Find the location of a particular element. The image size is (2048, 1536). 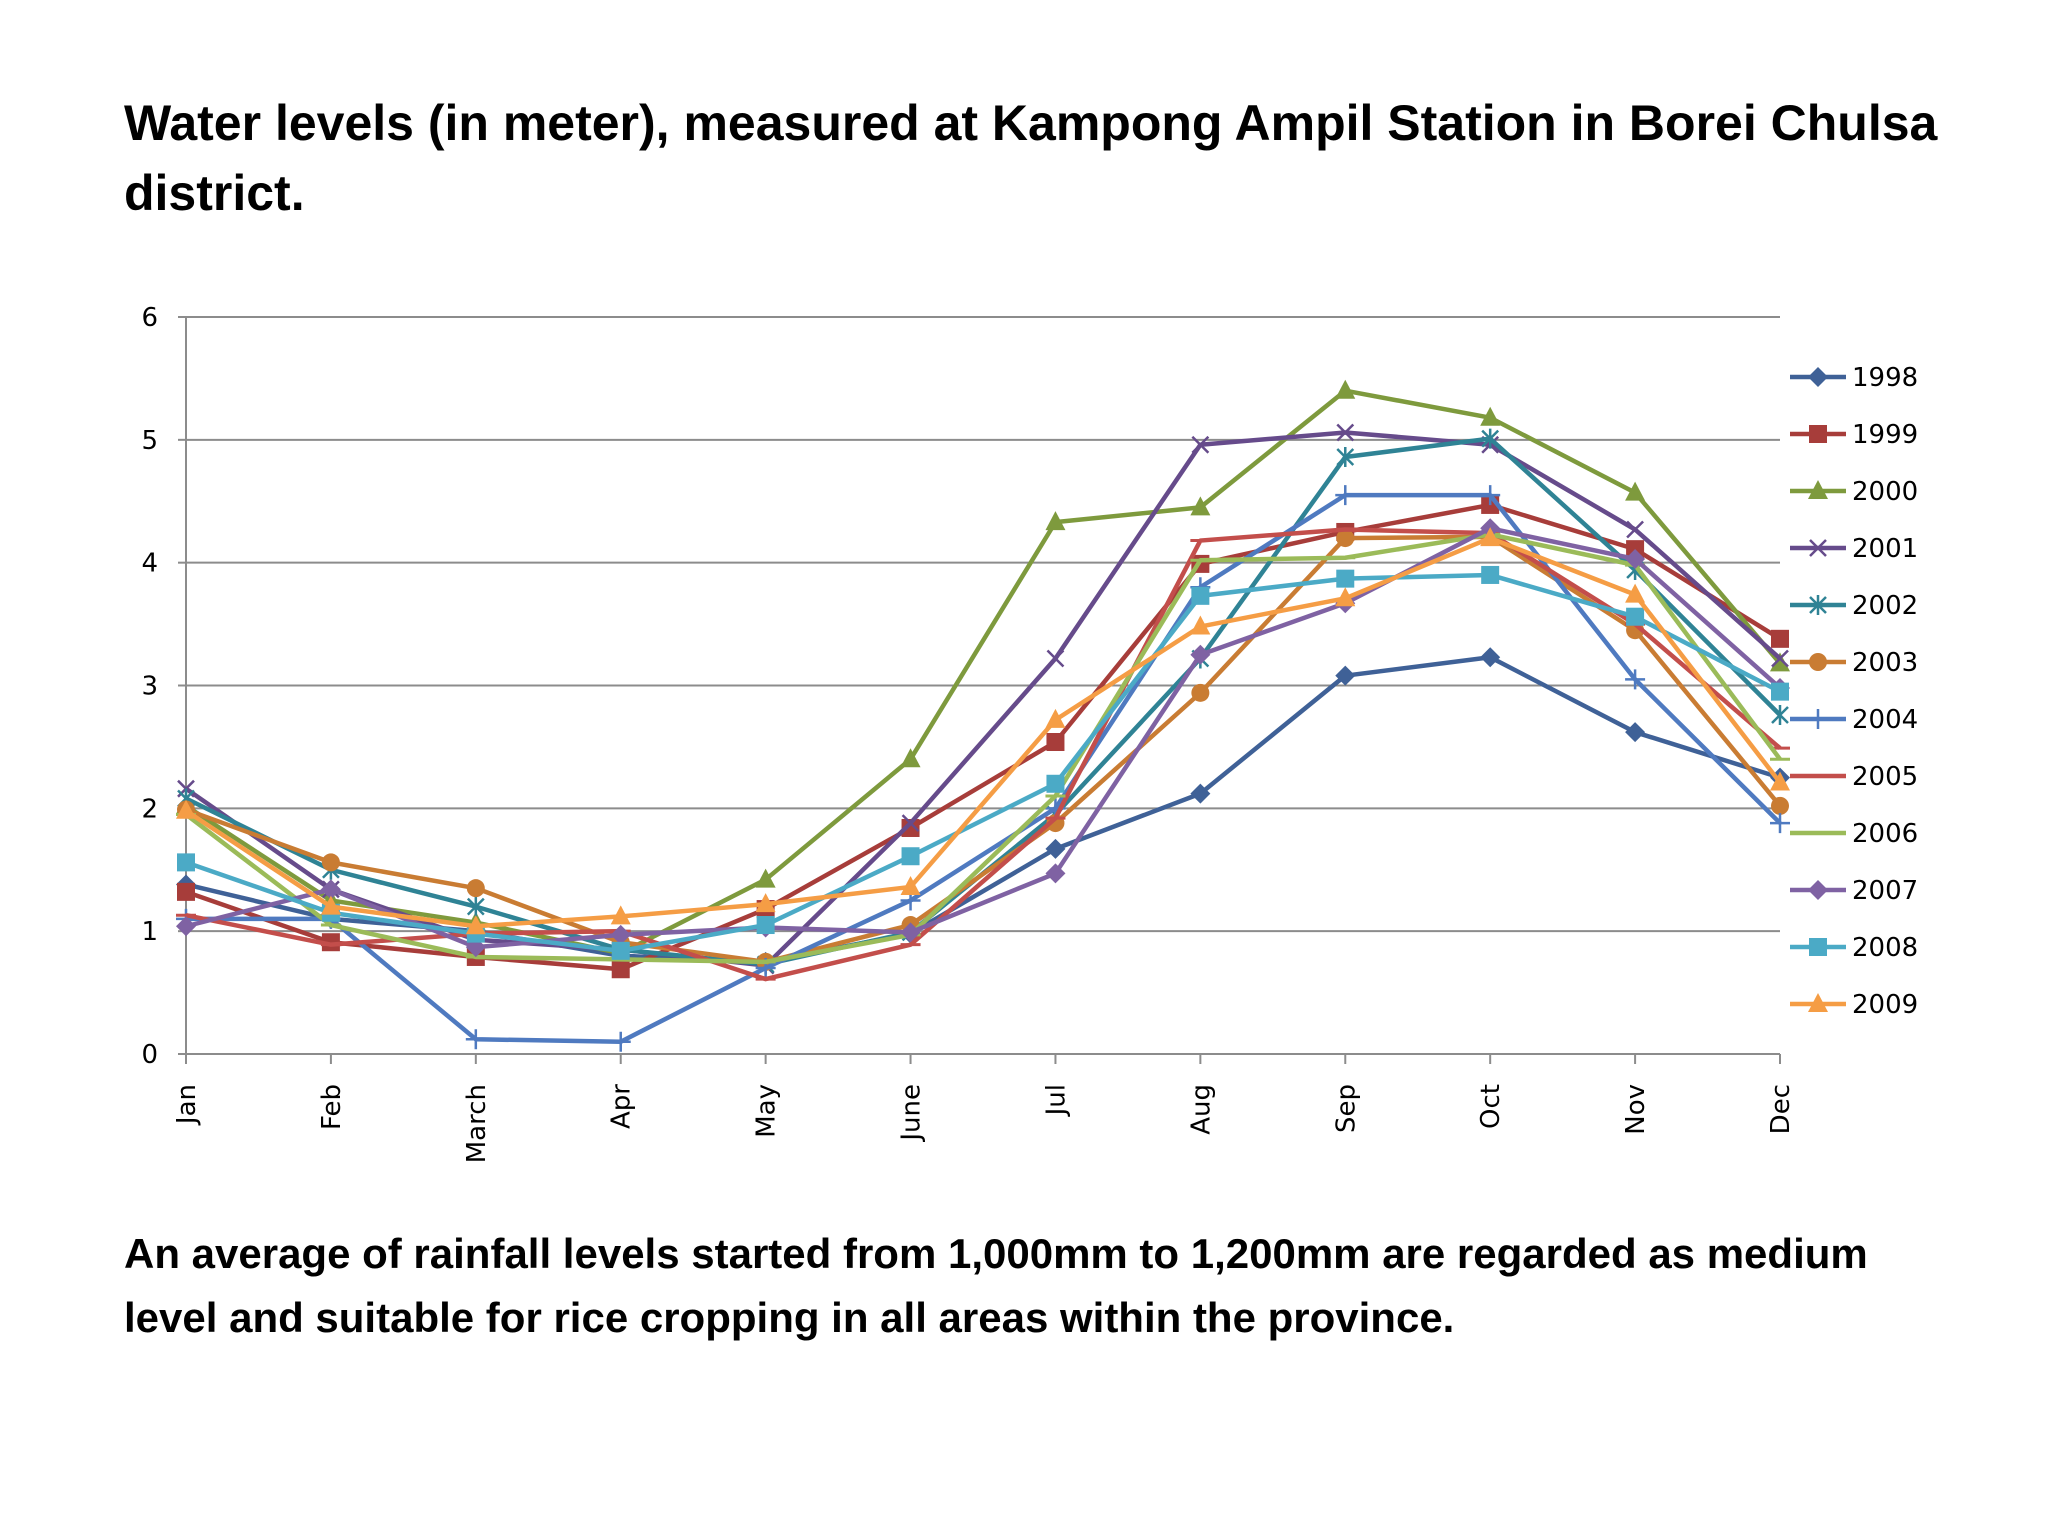

x-tick-label: Jul is located at coordinates (1056, 1100).